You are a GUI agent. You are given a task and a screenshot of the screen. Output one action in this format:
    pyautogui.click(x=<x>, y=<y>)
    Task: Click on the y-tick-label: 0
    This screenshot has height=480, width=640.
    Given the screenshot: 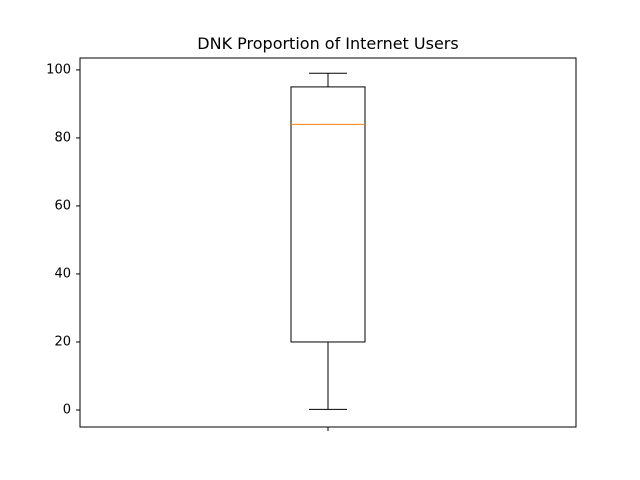 What is the action you would take?
    pyautogui.click(x=67, y=409)
    